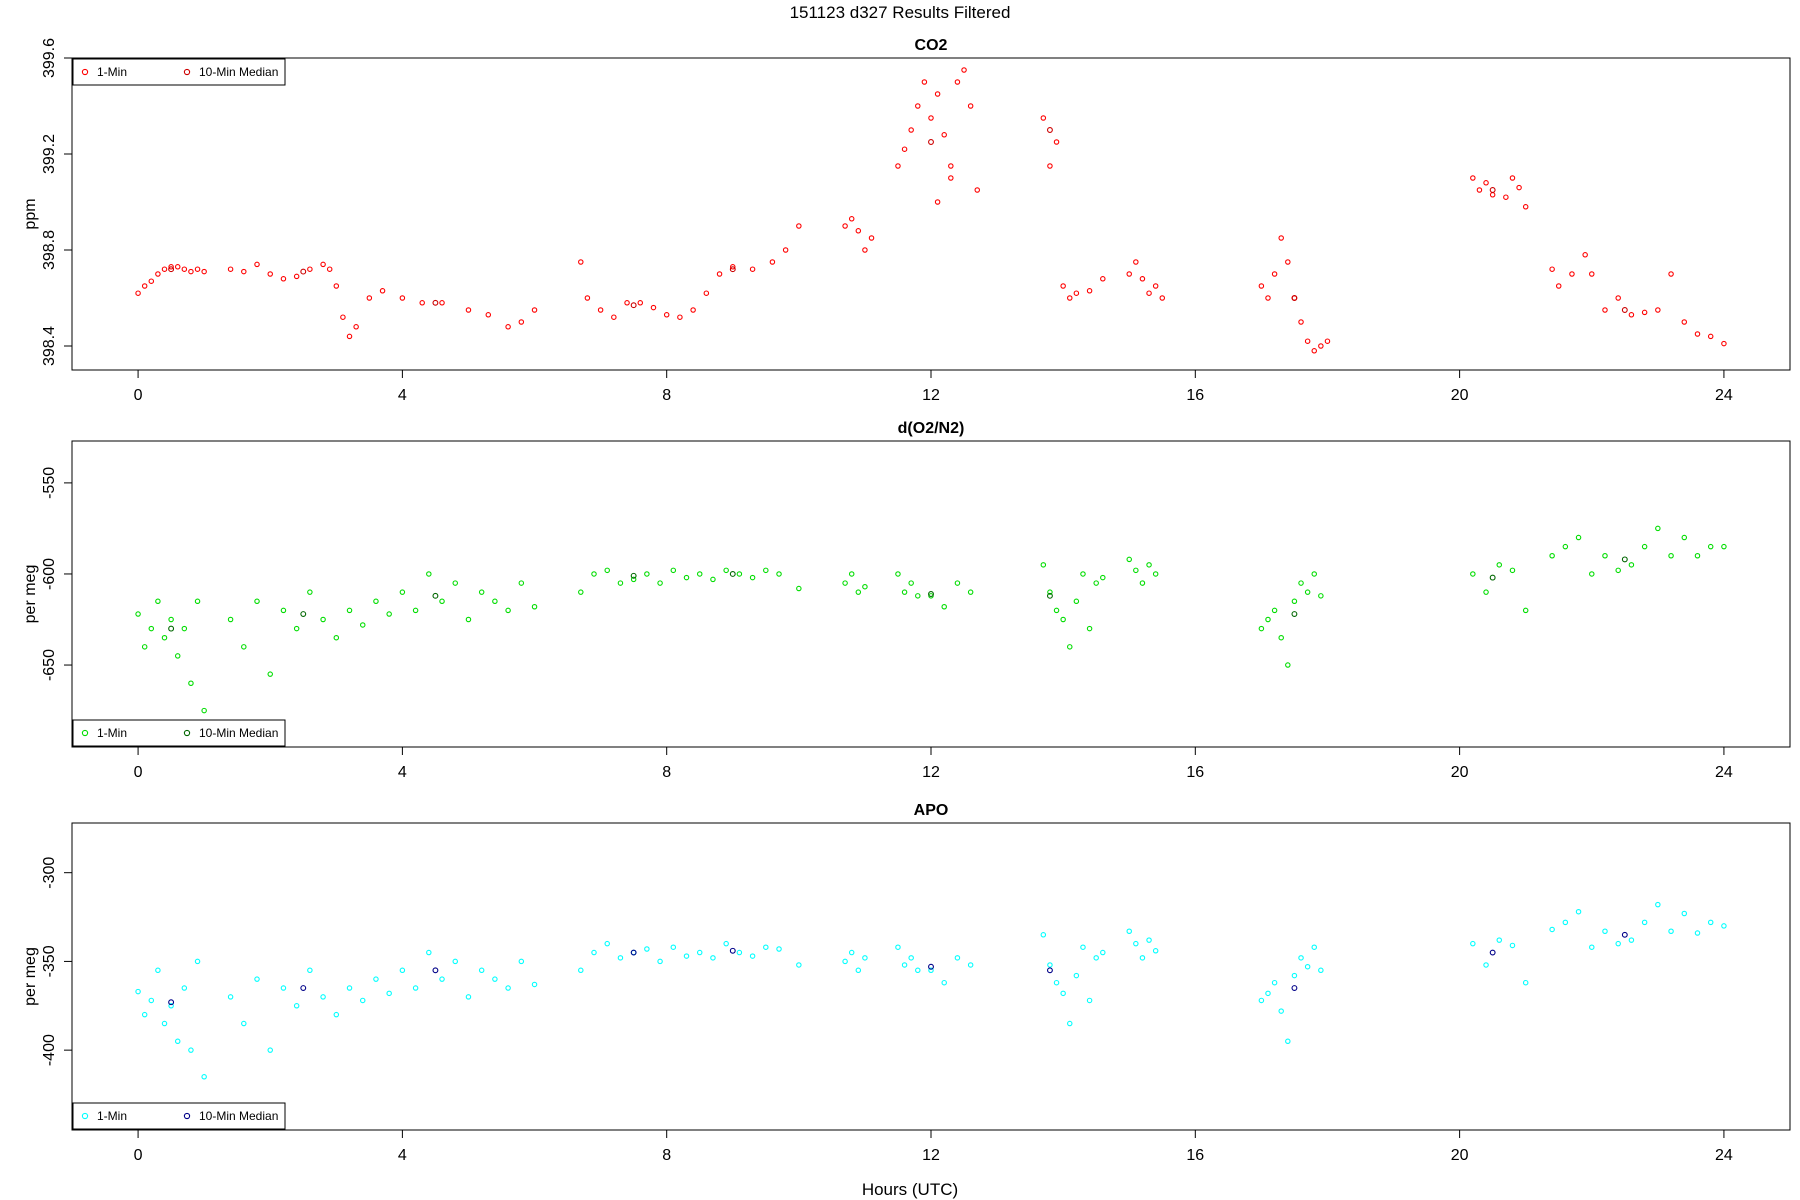 Image resolution: width=1800 pixels, height=1200 pixels. What do you see at coordinates (187, 1116) in the screenshot?
I see `legend-marker` at bounding box center [187, 1116].